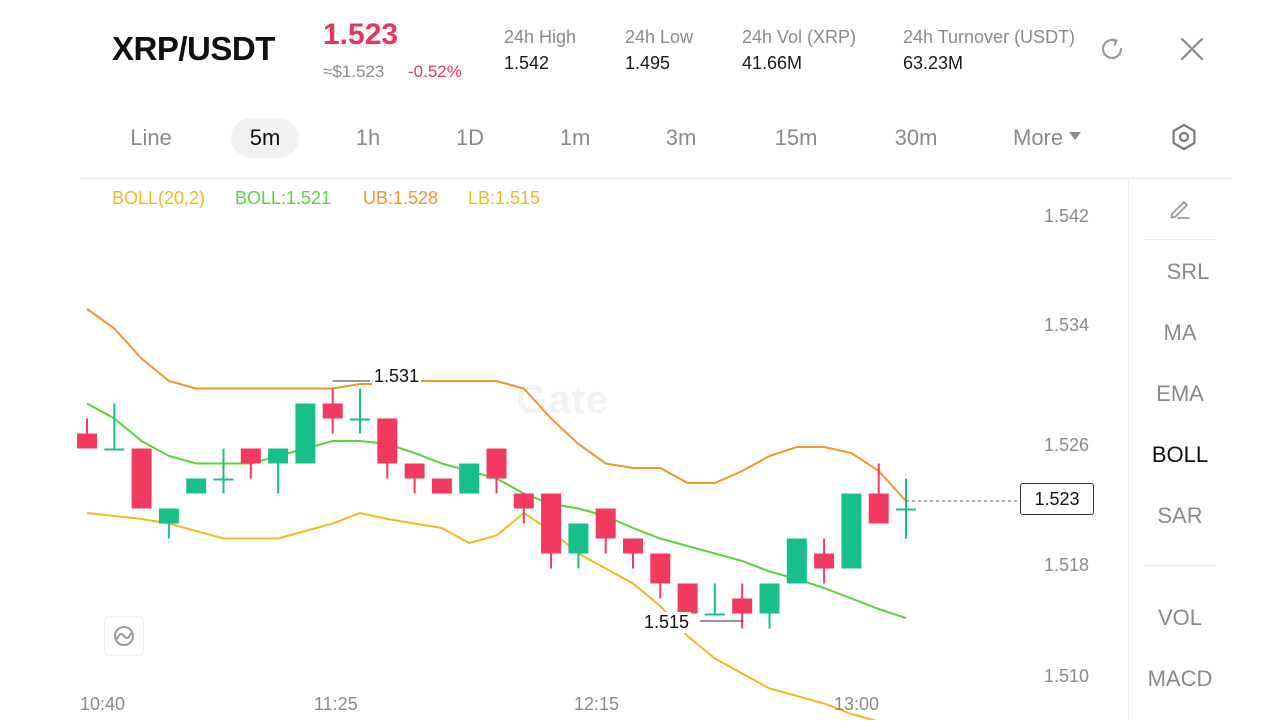 The image size is (1280, 721). Describe the element at coordinates (933, 63) in the screenshot. I see `stat-turnover-value: 63.23M` at that location.